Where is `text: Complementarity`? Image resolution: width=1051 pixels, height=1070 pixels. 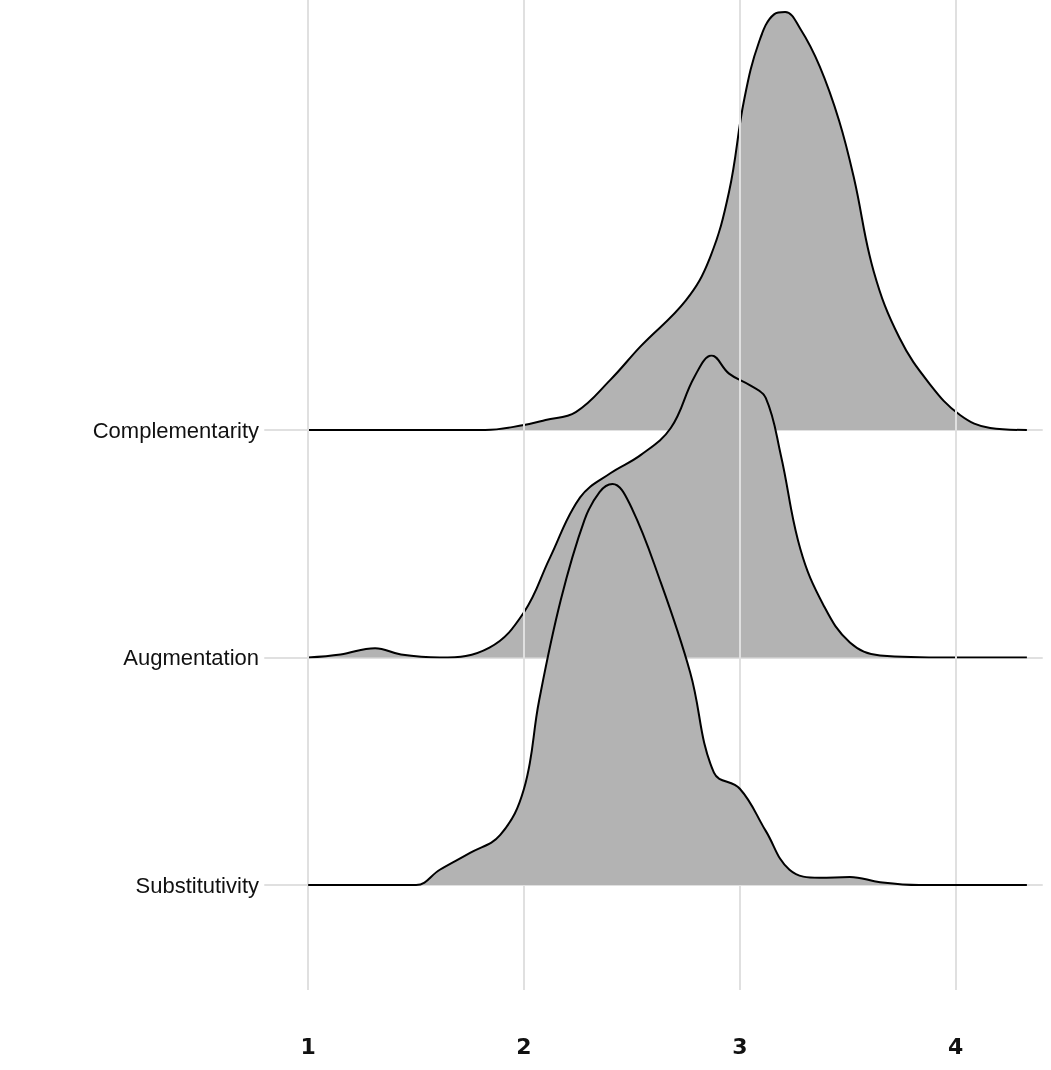 text: Complementarity is located at coordinates (175, 430).